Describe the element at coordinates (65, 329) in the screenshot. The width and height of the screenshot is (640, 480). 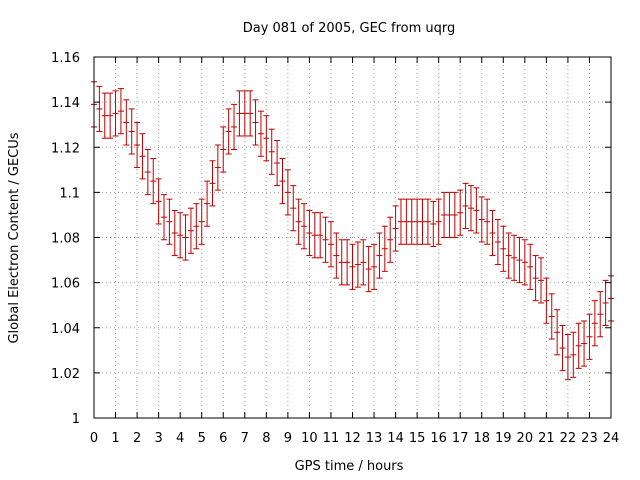
I see `y-tick-label: 1.04` at that location.